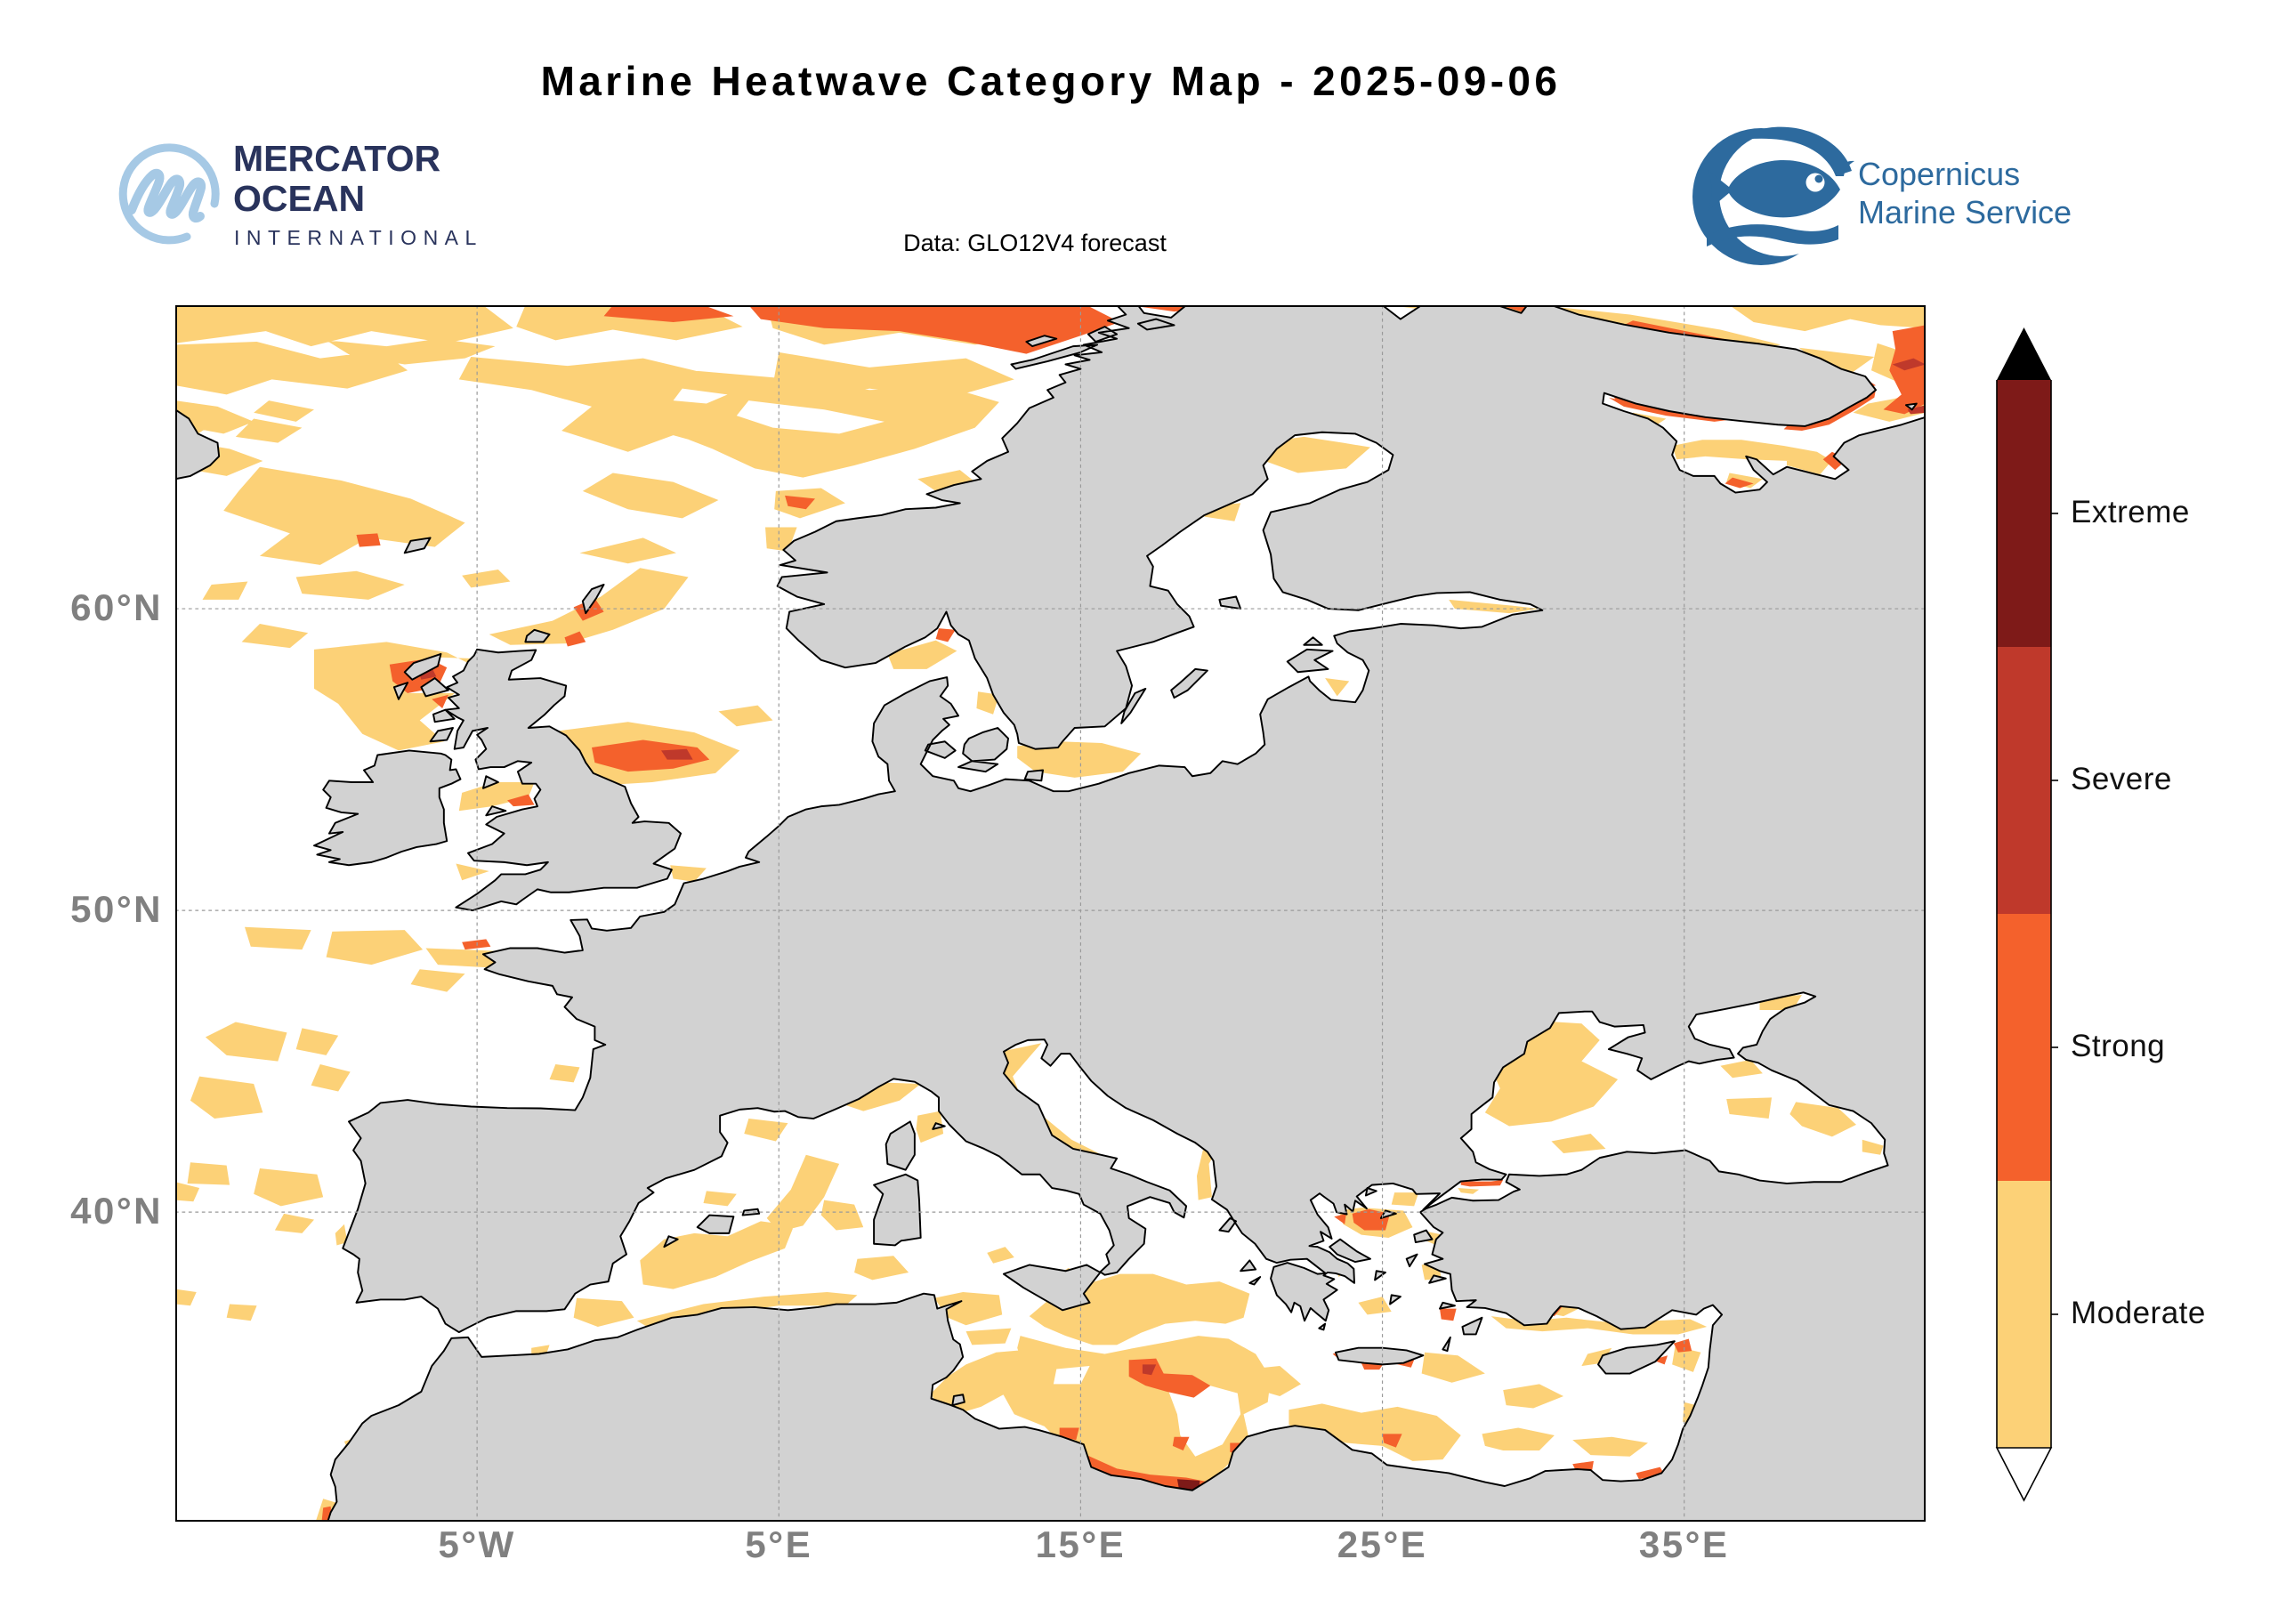 The image size is (2278, 1624). I want to click on svg-text: Copernicus, so click(1939, 174).